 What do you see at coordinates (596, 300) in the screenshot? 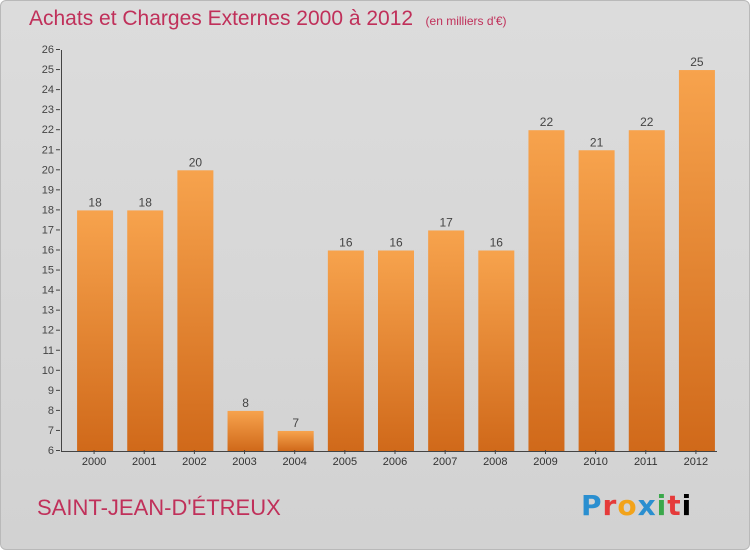
I see `bar-2010` at bounding box center [596, 300].